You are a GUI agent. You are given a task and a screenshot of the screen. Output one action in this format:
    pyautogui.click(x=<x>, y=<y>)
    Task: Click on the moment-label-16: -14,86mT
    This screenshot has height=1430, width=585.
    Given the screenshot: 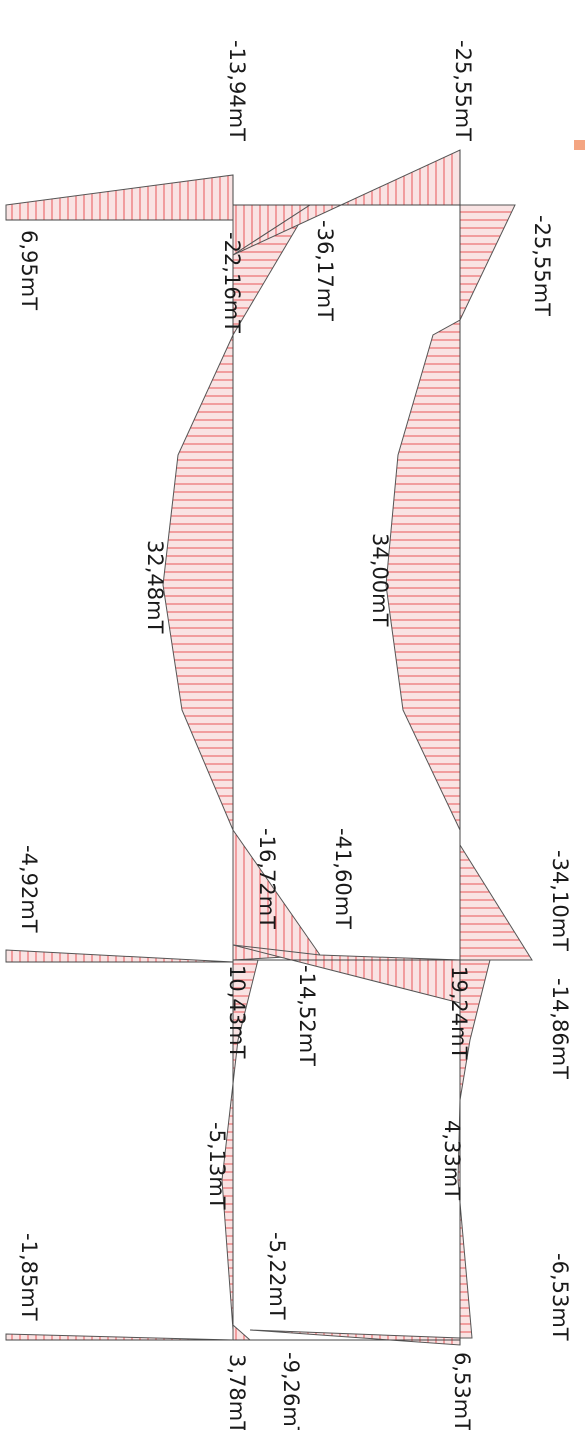 What is the action you would take?
    pyautogui.click(x=560, y=1028)
    